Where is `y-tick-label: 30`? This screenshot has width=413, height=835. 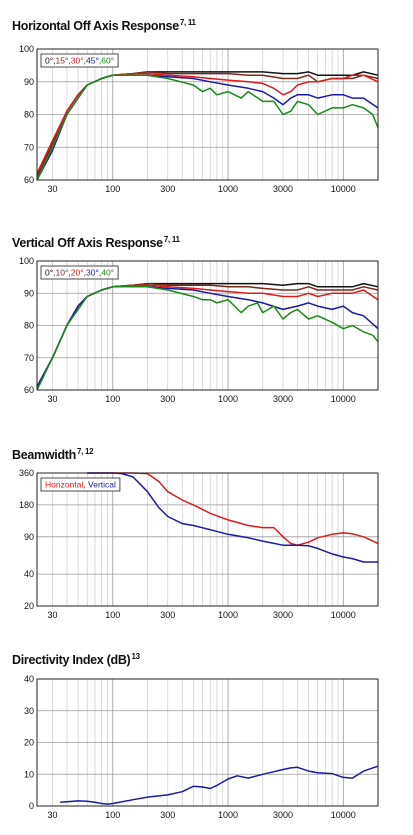 y-tick-label: 30 is located at coordinates (29, 711).